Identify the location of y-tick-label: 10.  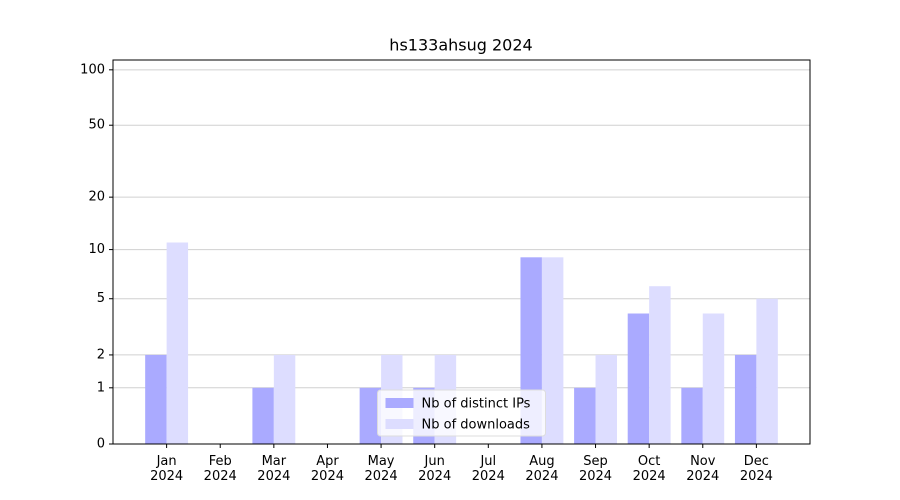
(96, 249).